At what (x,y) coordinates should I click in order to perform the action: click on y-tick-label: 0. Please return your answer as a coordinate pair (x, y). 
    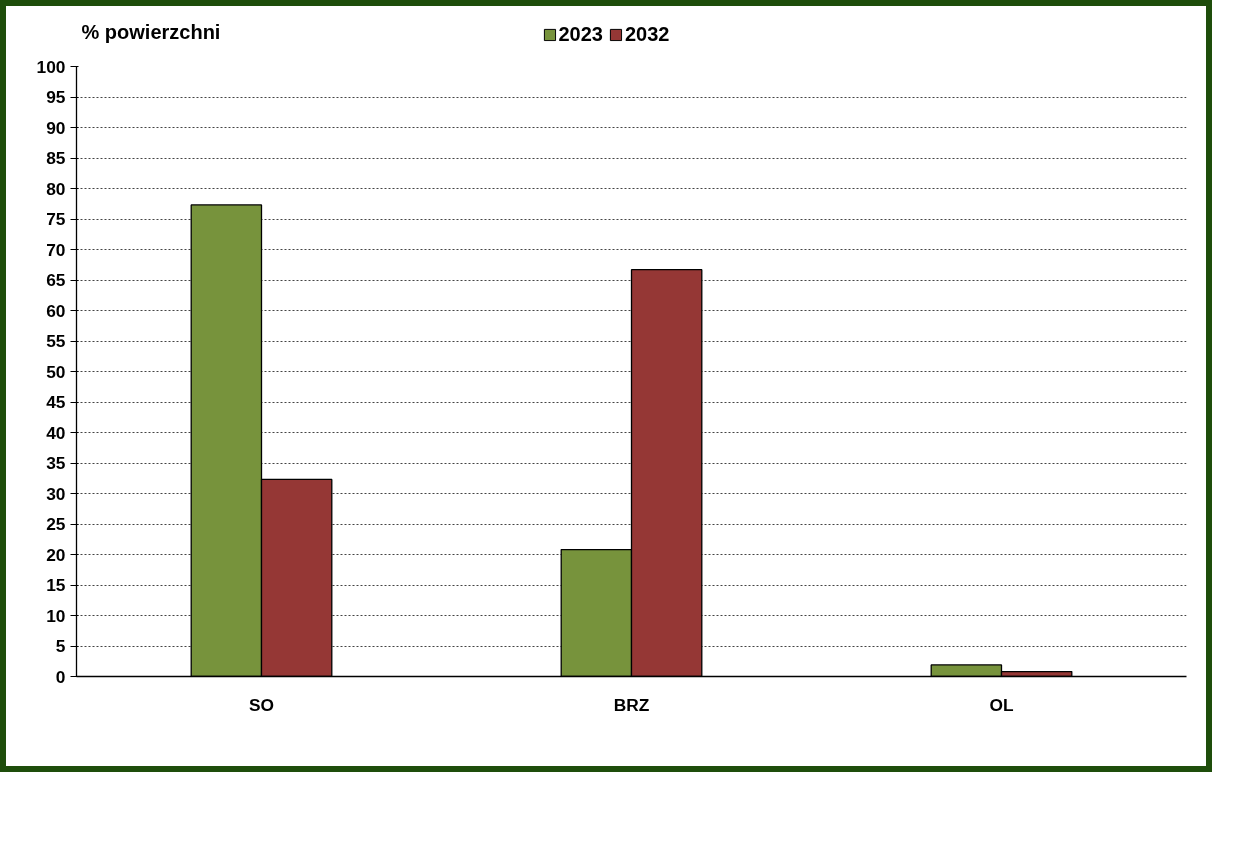
    Looking at the image, I should click on (60, 676).